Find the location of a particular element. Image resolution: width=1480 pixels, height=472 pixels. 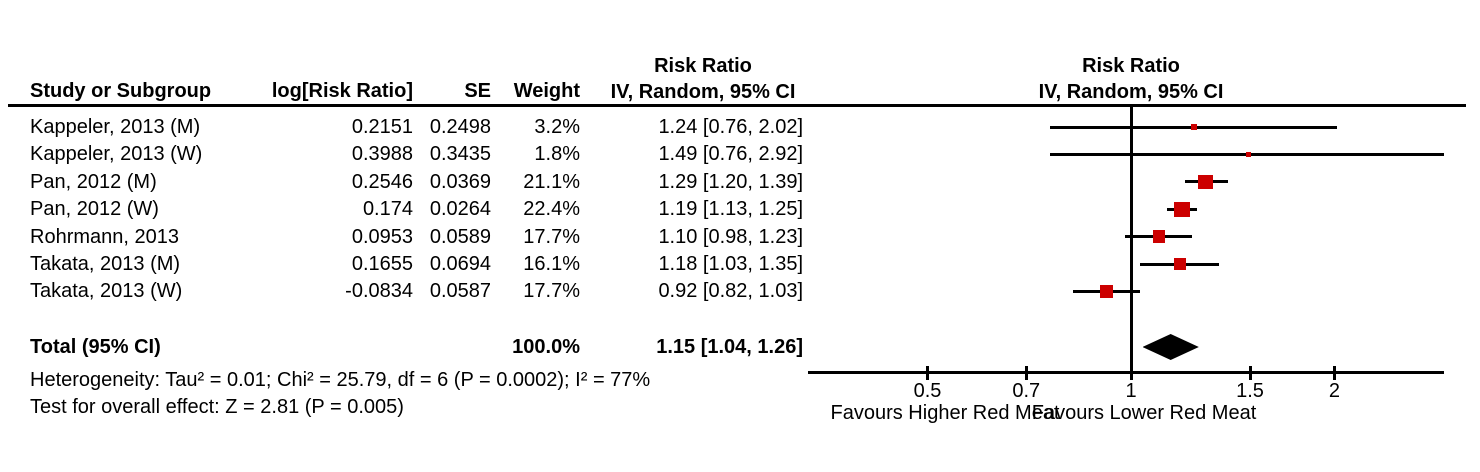

se-cell: 0.2498 is located at coordinates (460, 127).